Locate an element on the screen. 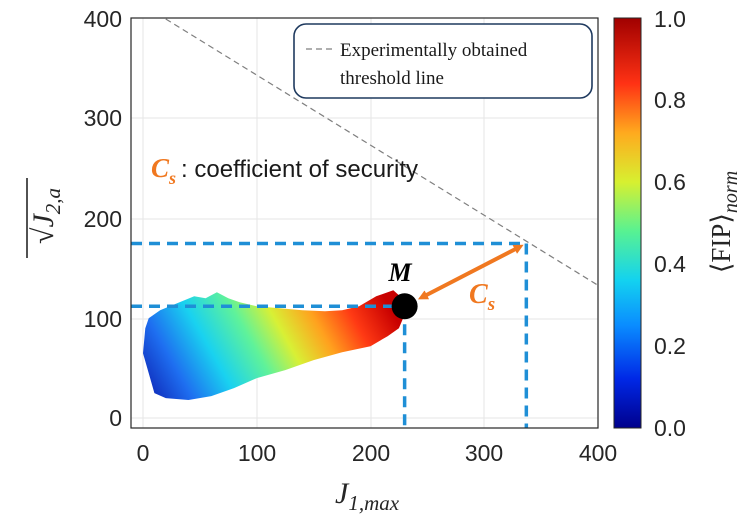 This screenshot has width=745, height=518. x-tick-label: 400 is located at coordinates (598, 453).